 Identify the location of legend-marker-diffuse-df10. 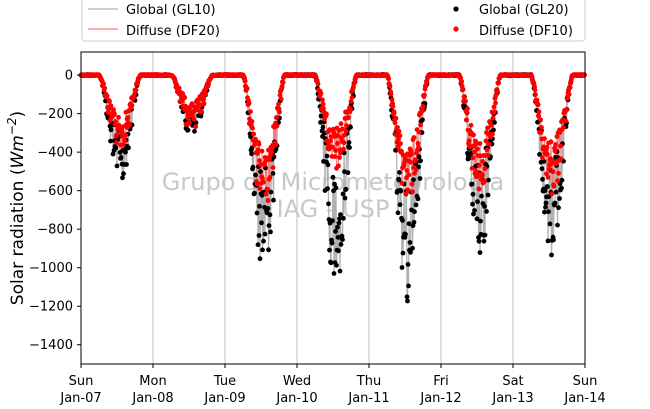
(456, 29).